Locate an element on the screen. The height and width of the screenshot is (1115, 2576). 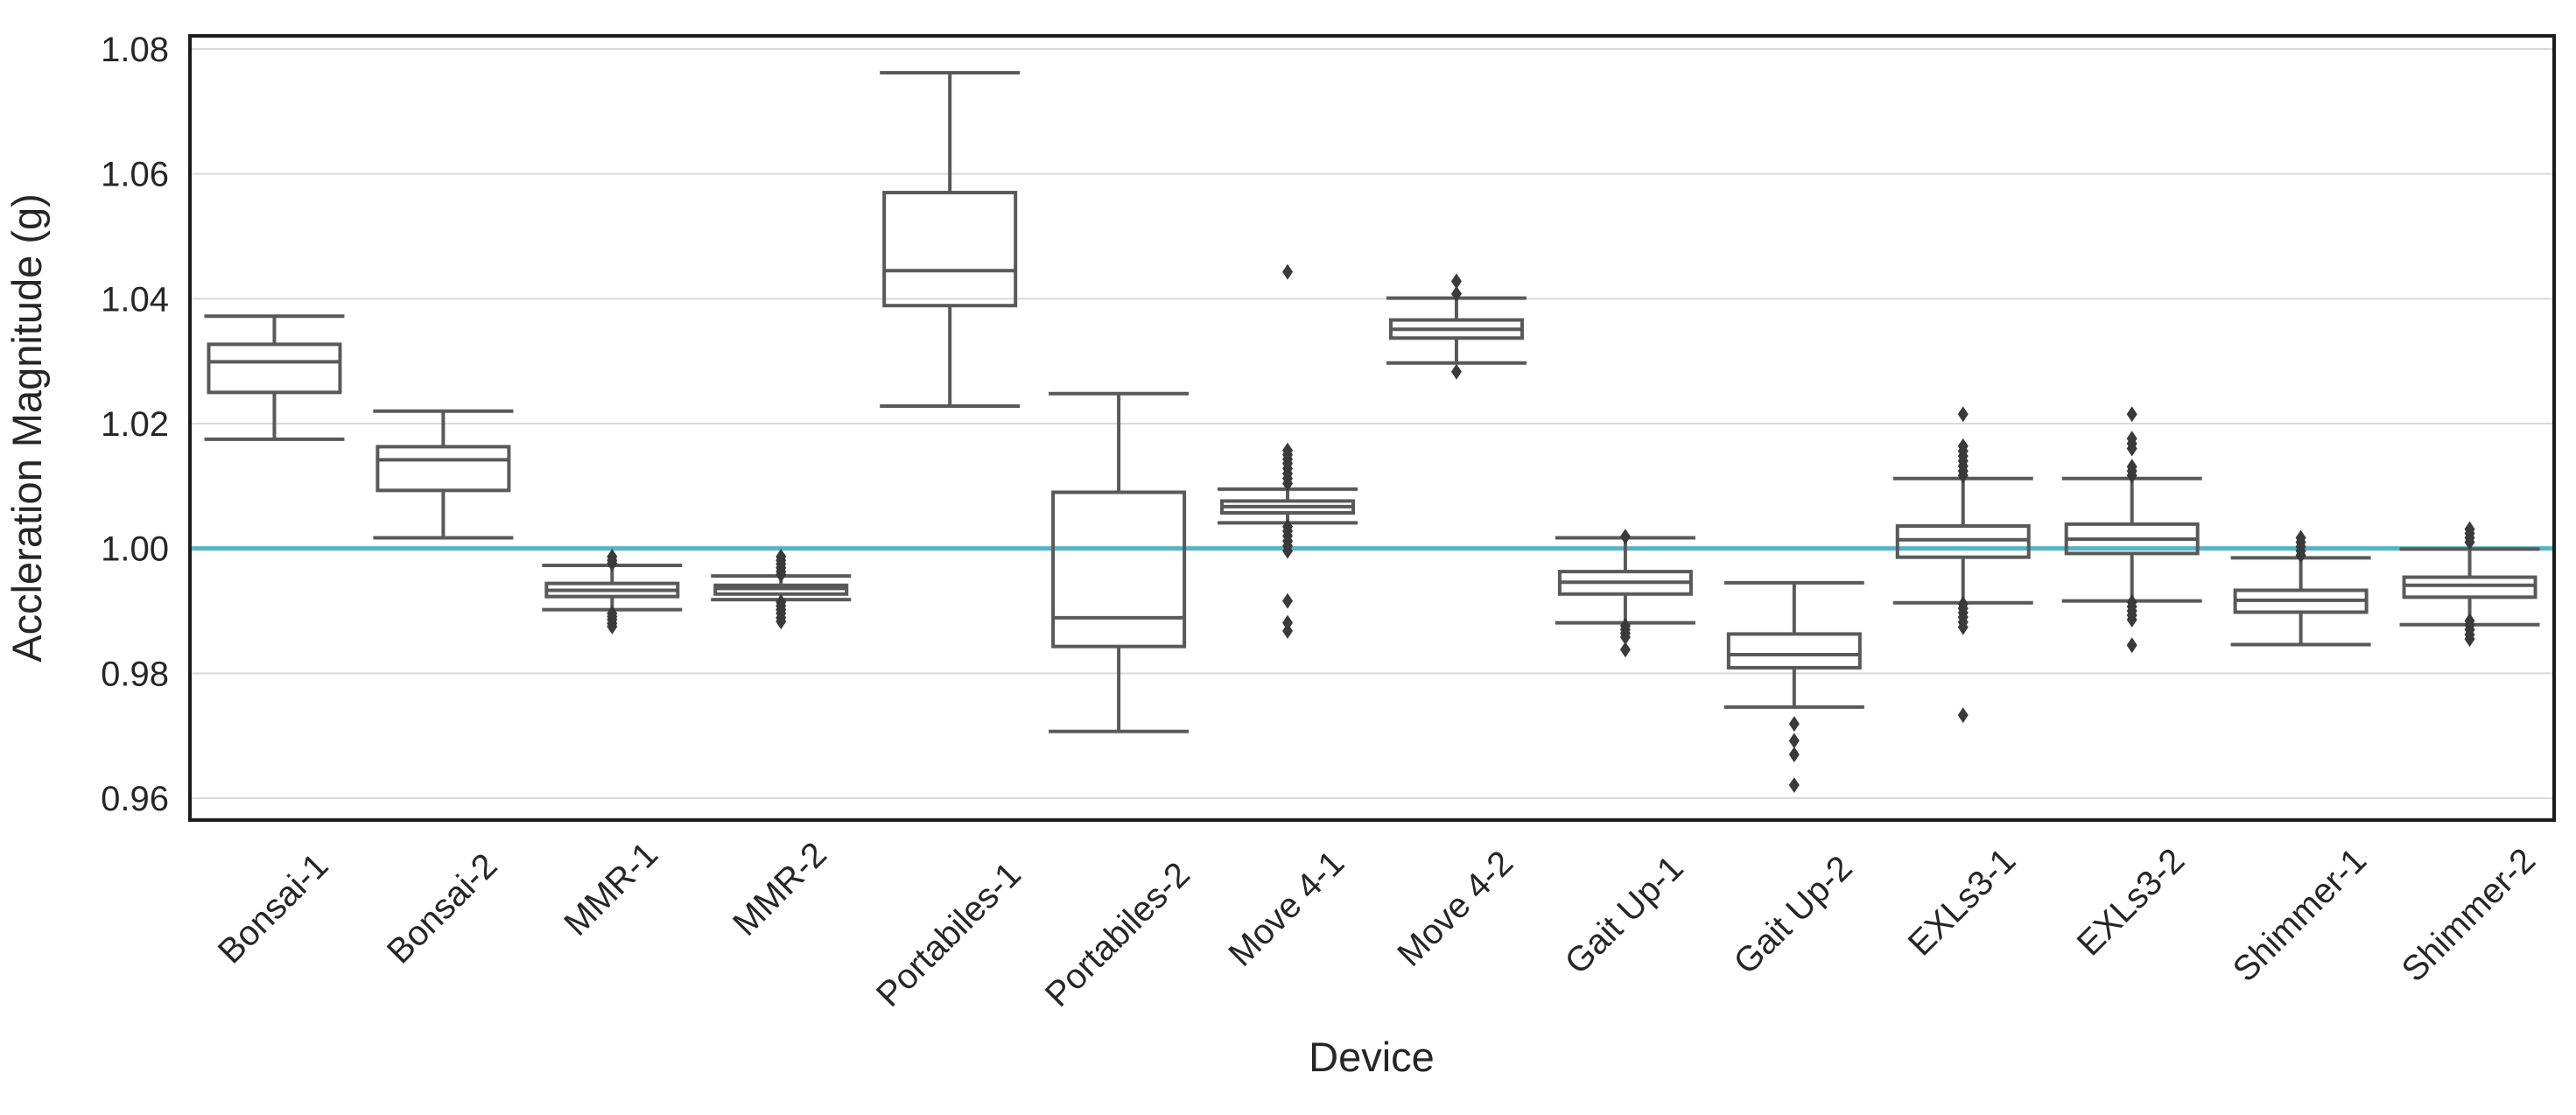
y-tick-label: 0.96 is located at coordinates (135, 799).